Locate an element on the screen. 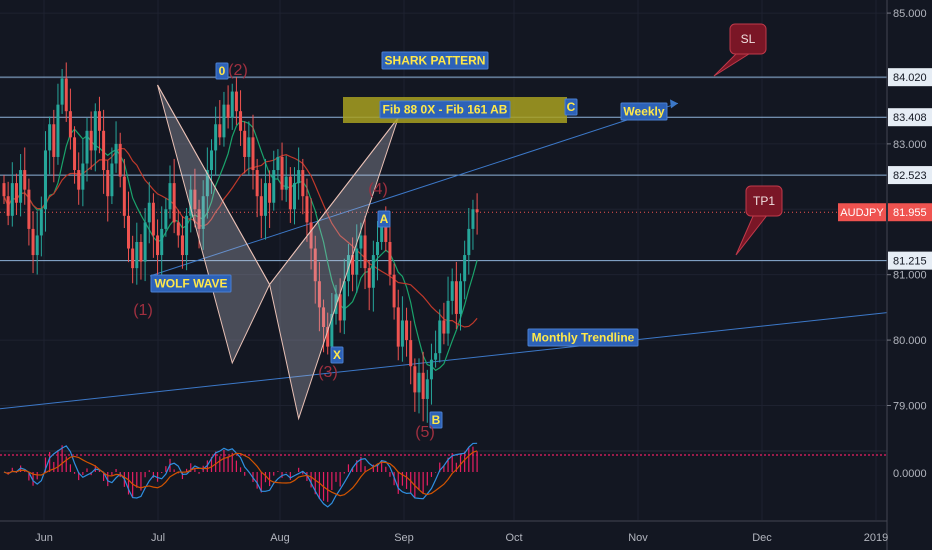 This screenshot has height=550, width=932. time-tick-label-6: Dec is located at coordinates (762, 538).